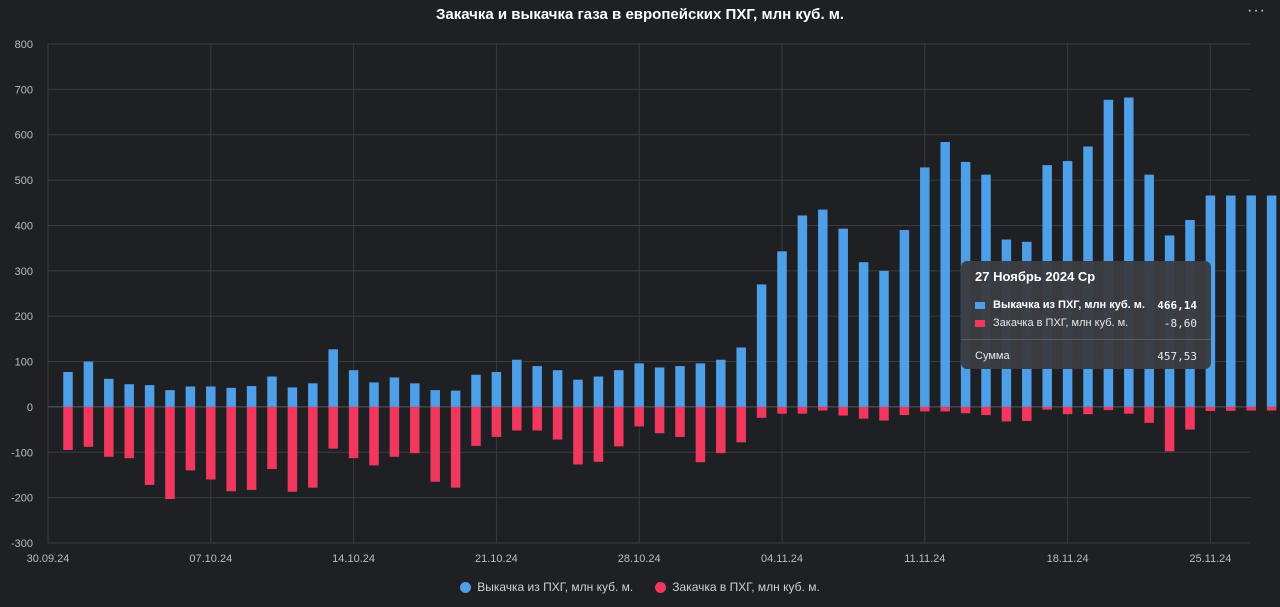  Describe the element at coordinates (1256, 10) in the screenshot. I see `more-menu-icon: ···` at that location.